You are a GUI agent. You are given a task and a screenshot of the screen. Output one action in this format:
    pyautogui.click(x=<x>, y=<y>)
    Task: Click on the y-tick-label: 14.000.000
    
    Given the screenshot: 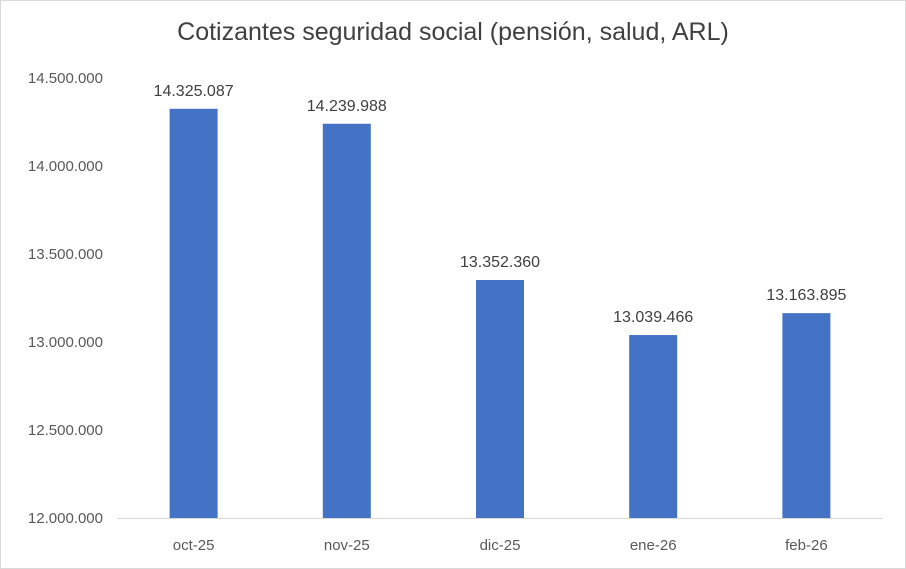 What is the action you would take?
    pyautogui.click(x=65, y=166)
    